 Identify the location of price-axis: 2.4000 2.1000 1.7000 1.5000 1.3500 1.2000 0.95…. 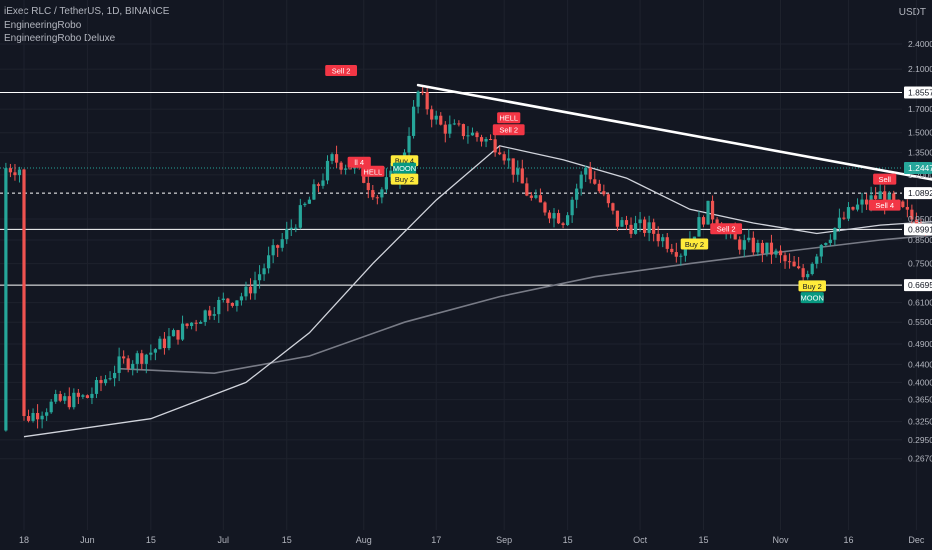
(918, 251).